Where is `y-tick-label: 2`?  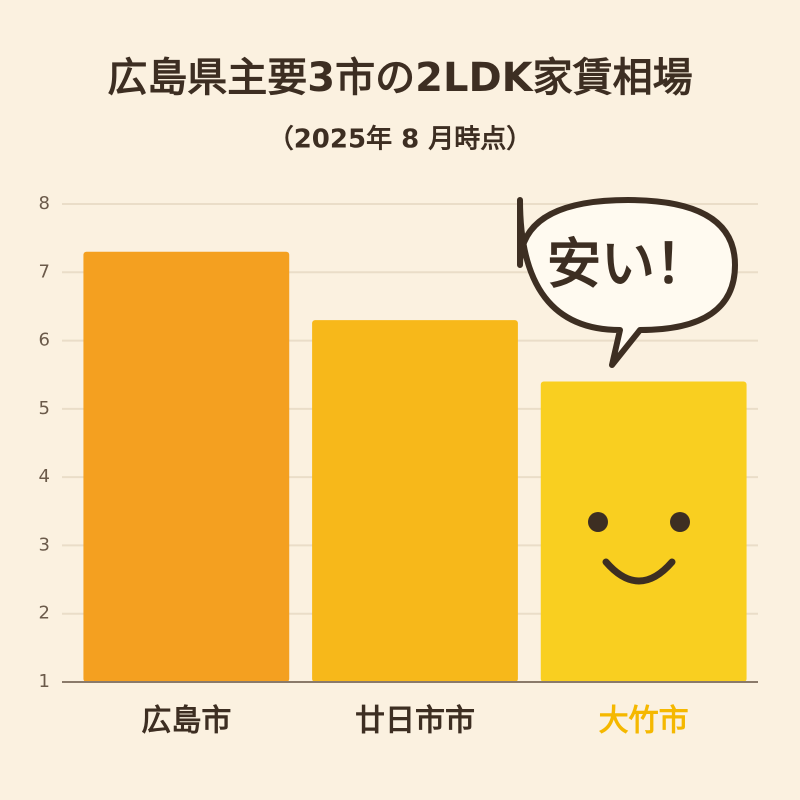
y-tick-label: 2 is located at coordinates (44, 613).